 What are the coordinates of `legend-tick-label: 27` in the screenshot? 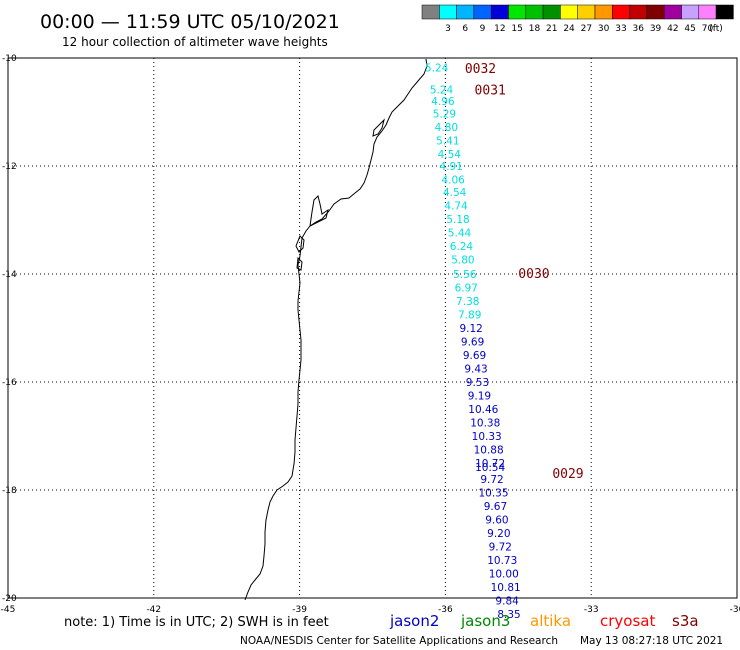 It's located at (586, 29).